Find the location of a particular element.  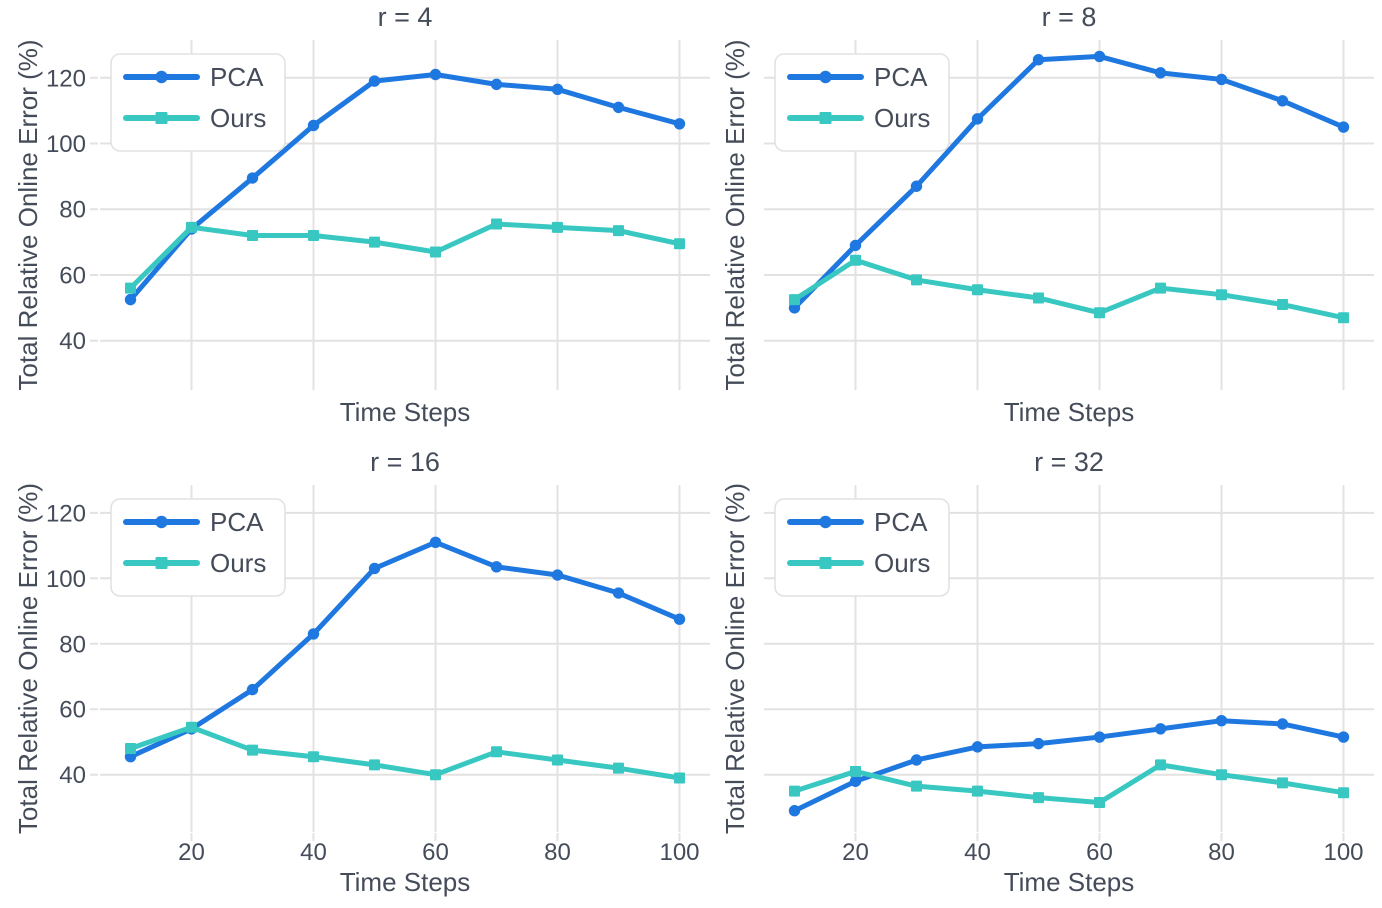

chart-title: r = 8 is located at coordinates (1069, 17).